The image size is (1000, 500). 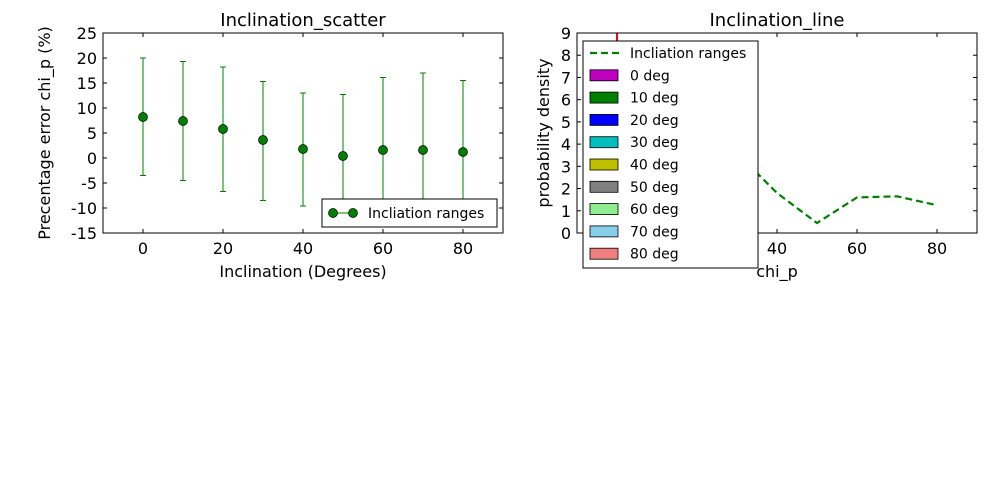 What do you see at coordinates (937, 248) in the screenshot?
I see `line-x-tick-label: 80` at bounding box center [937, 248].